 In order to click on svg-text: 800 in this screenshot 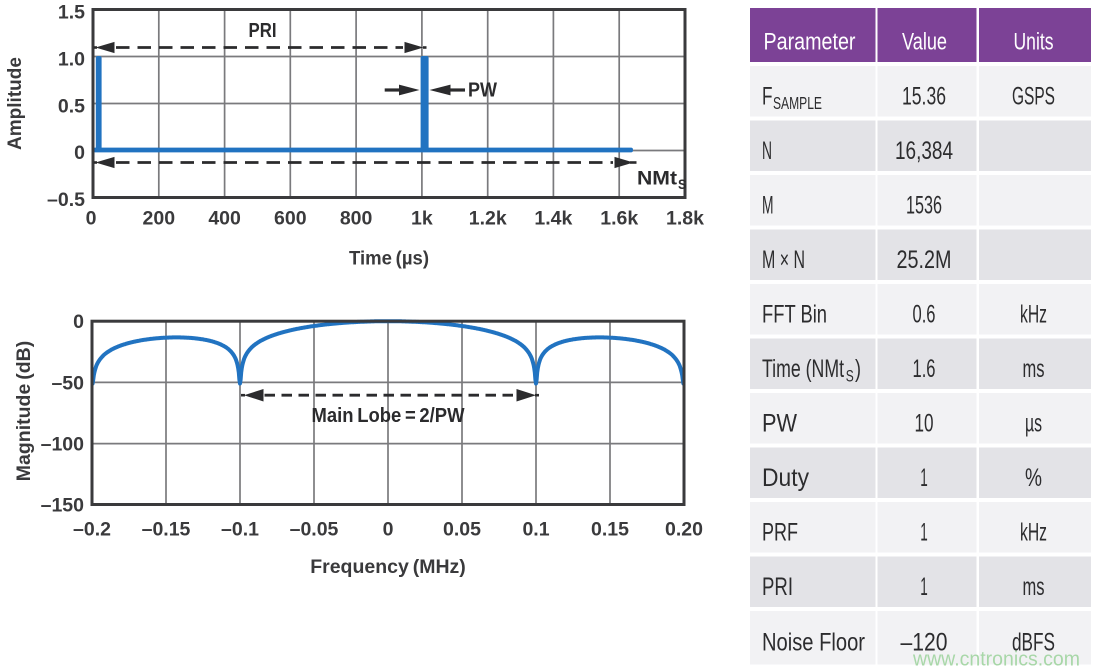, I will do `click(356, 219)`.